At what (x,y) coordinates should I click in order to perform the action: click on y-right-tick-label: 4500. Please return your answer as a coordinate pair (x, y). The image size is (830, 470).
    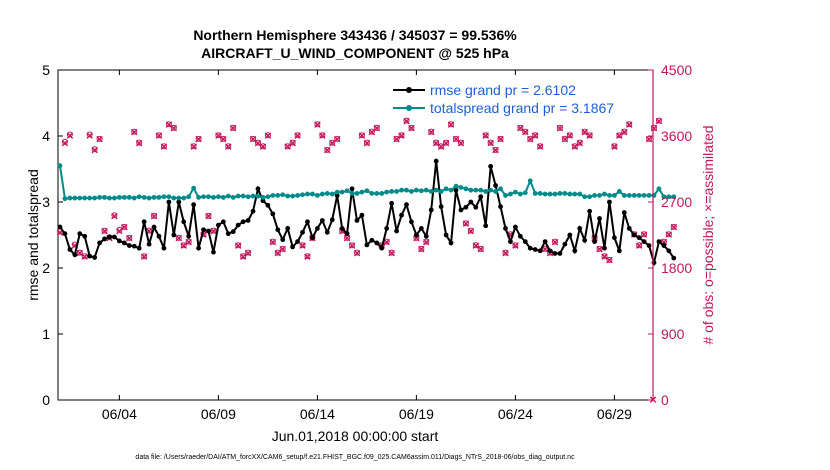
    Looking at the image, I should click on (676, 70).